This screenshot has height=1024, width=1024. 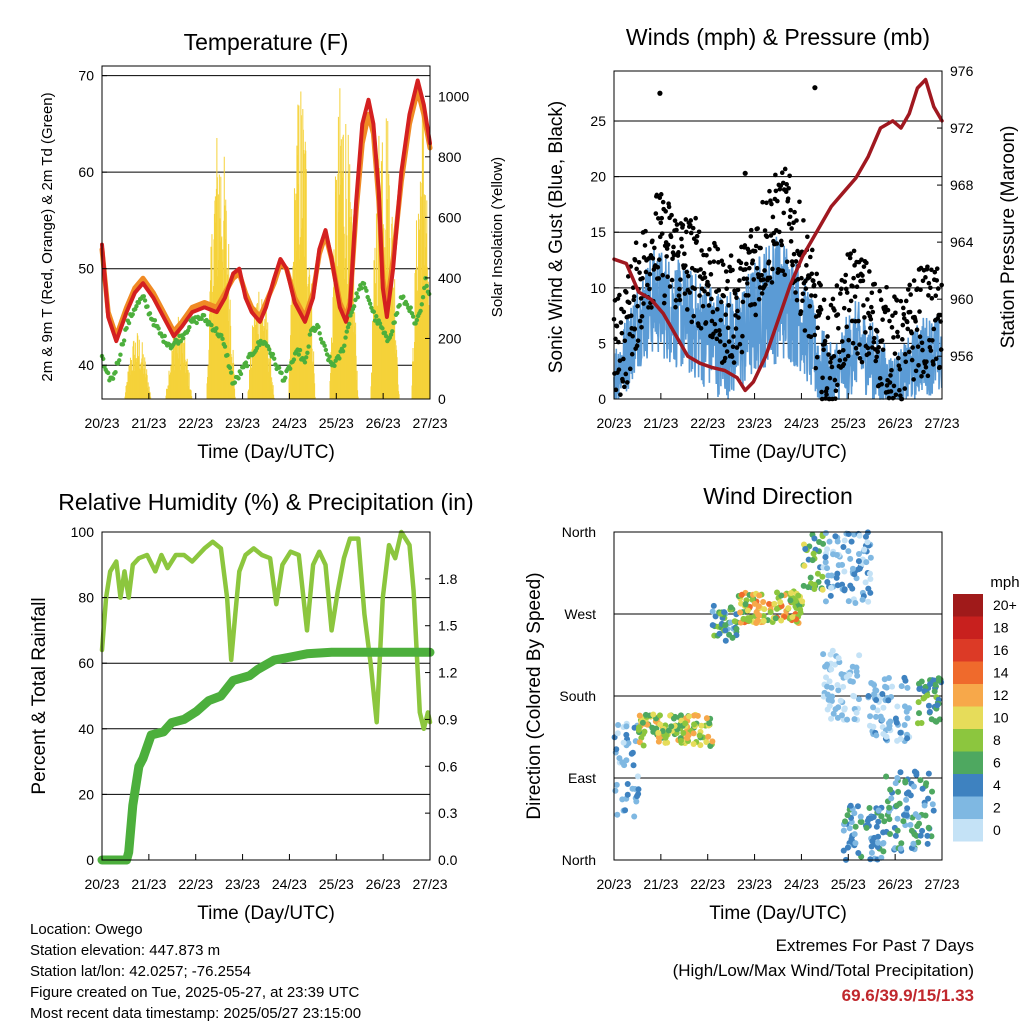 I want to click on temperature-y-tick-label: 50, so click(x=86, y=269).